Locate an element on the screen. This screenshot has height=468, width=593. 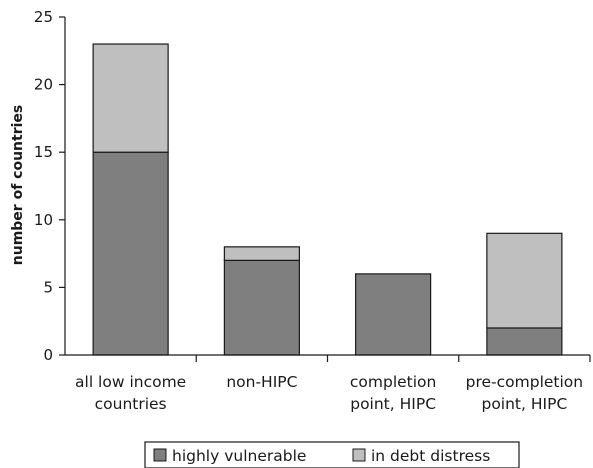
x-tick-label-1: non-HIPC is located at coordinates (261, 382).